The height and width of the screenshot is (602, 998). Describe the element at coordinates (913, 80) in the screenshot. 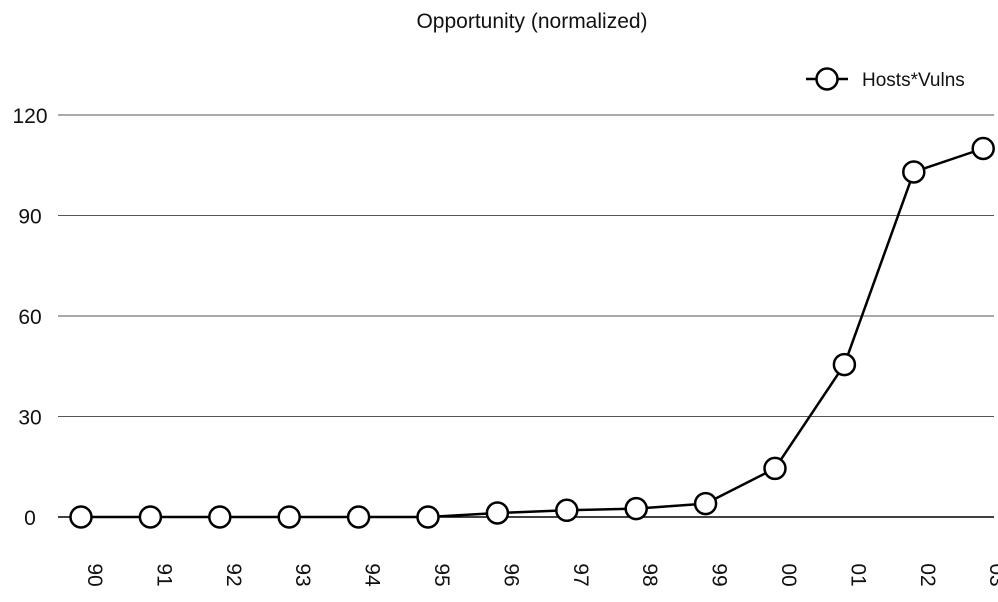

I see `legend-label: Hosts*Vulns` at that location.